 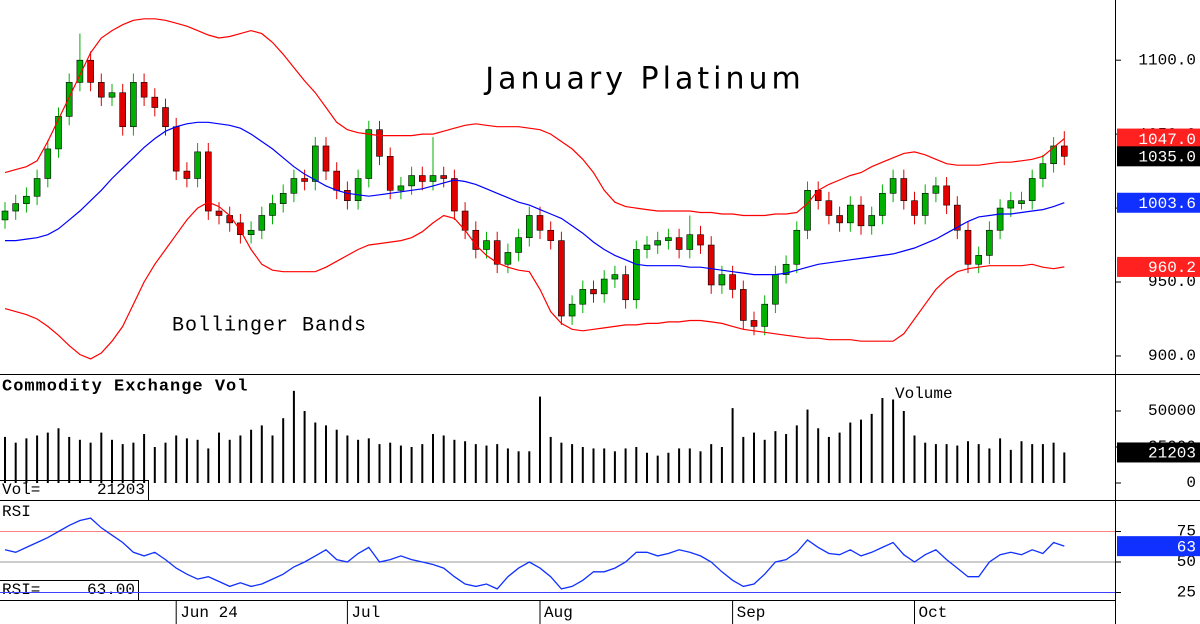 I want to click on readout-box, so click(x=69, y=590).